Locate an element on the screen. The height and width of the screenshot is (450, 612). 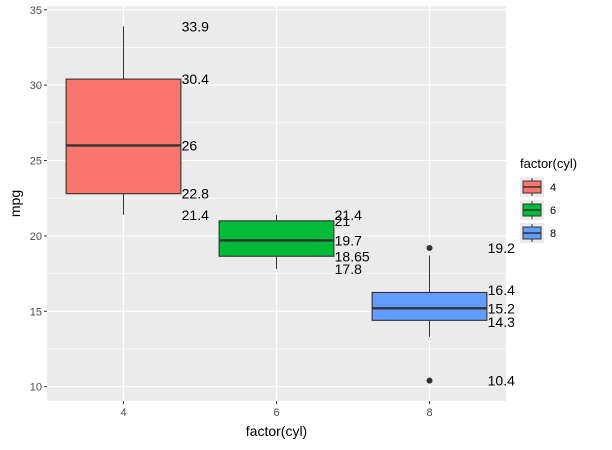
x-tick-label: 4 is located at coordinates (123, 413).